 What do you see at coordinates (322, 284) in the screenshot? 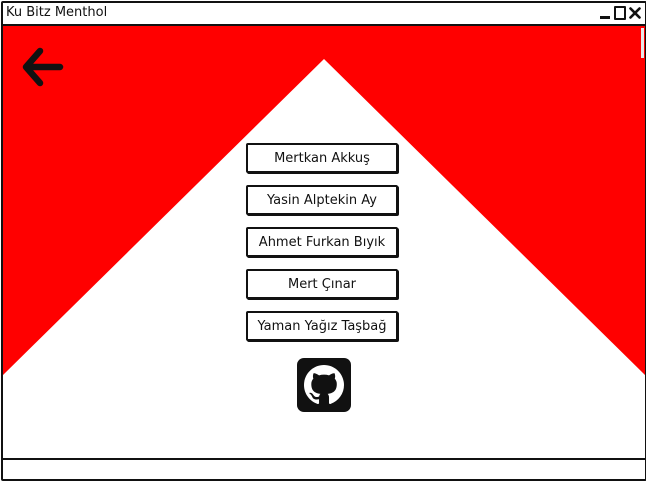
I see `member-button-mert: Mert Çınar` at bounding box center [322, 284].